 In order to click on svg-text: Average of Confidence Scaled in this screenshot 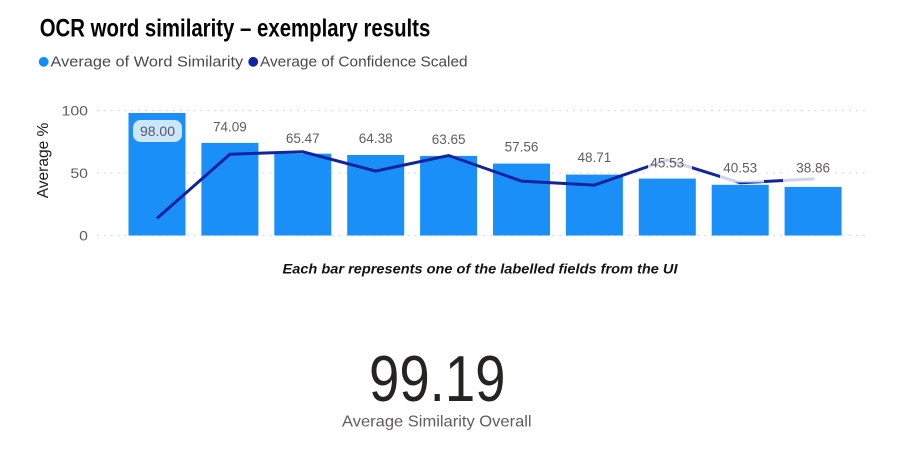, I will do `click(364, 62)`.